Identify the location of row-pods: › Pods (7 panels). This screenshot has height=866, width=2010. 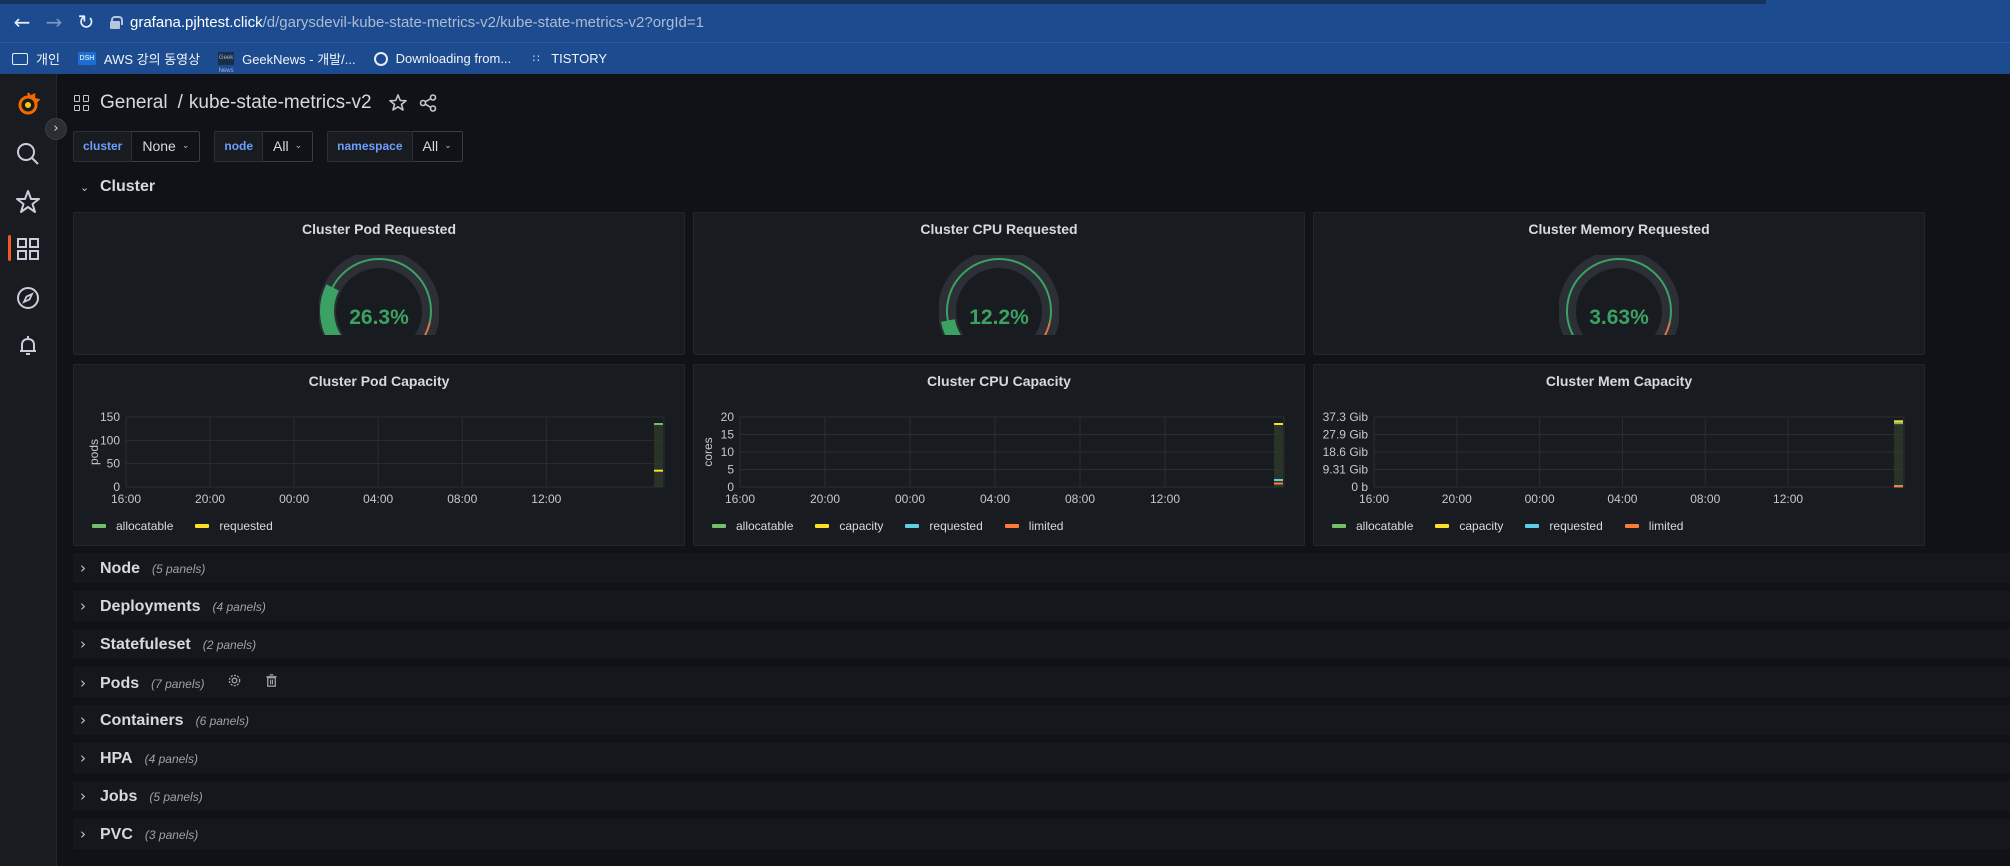
(179, 683).